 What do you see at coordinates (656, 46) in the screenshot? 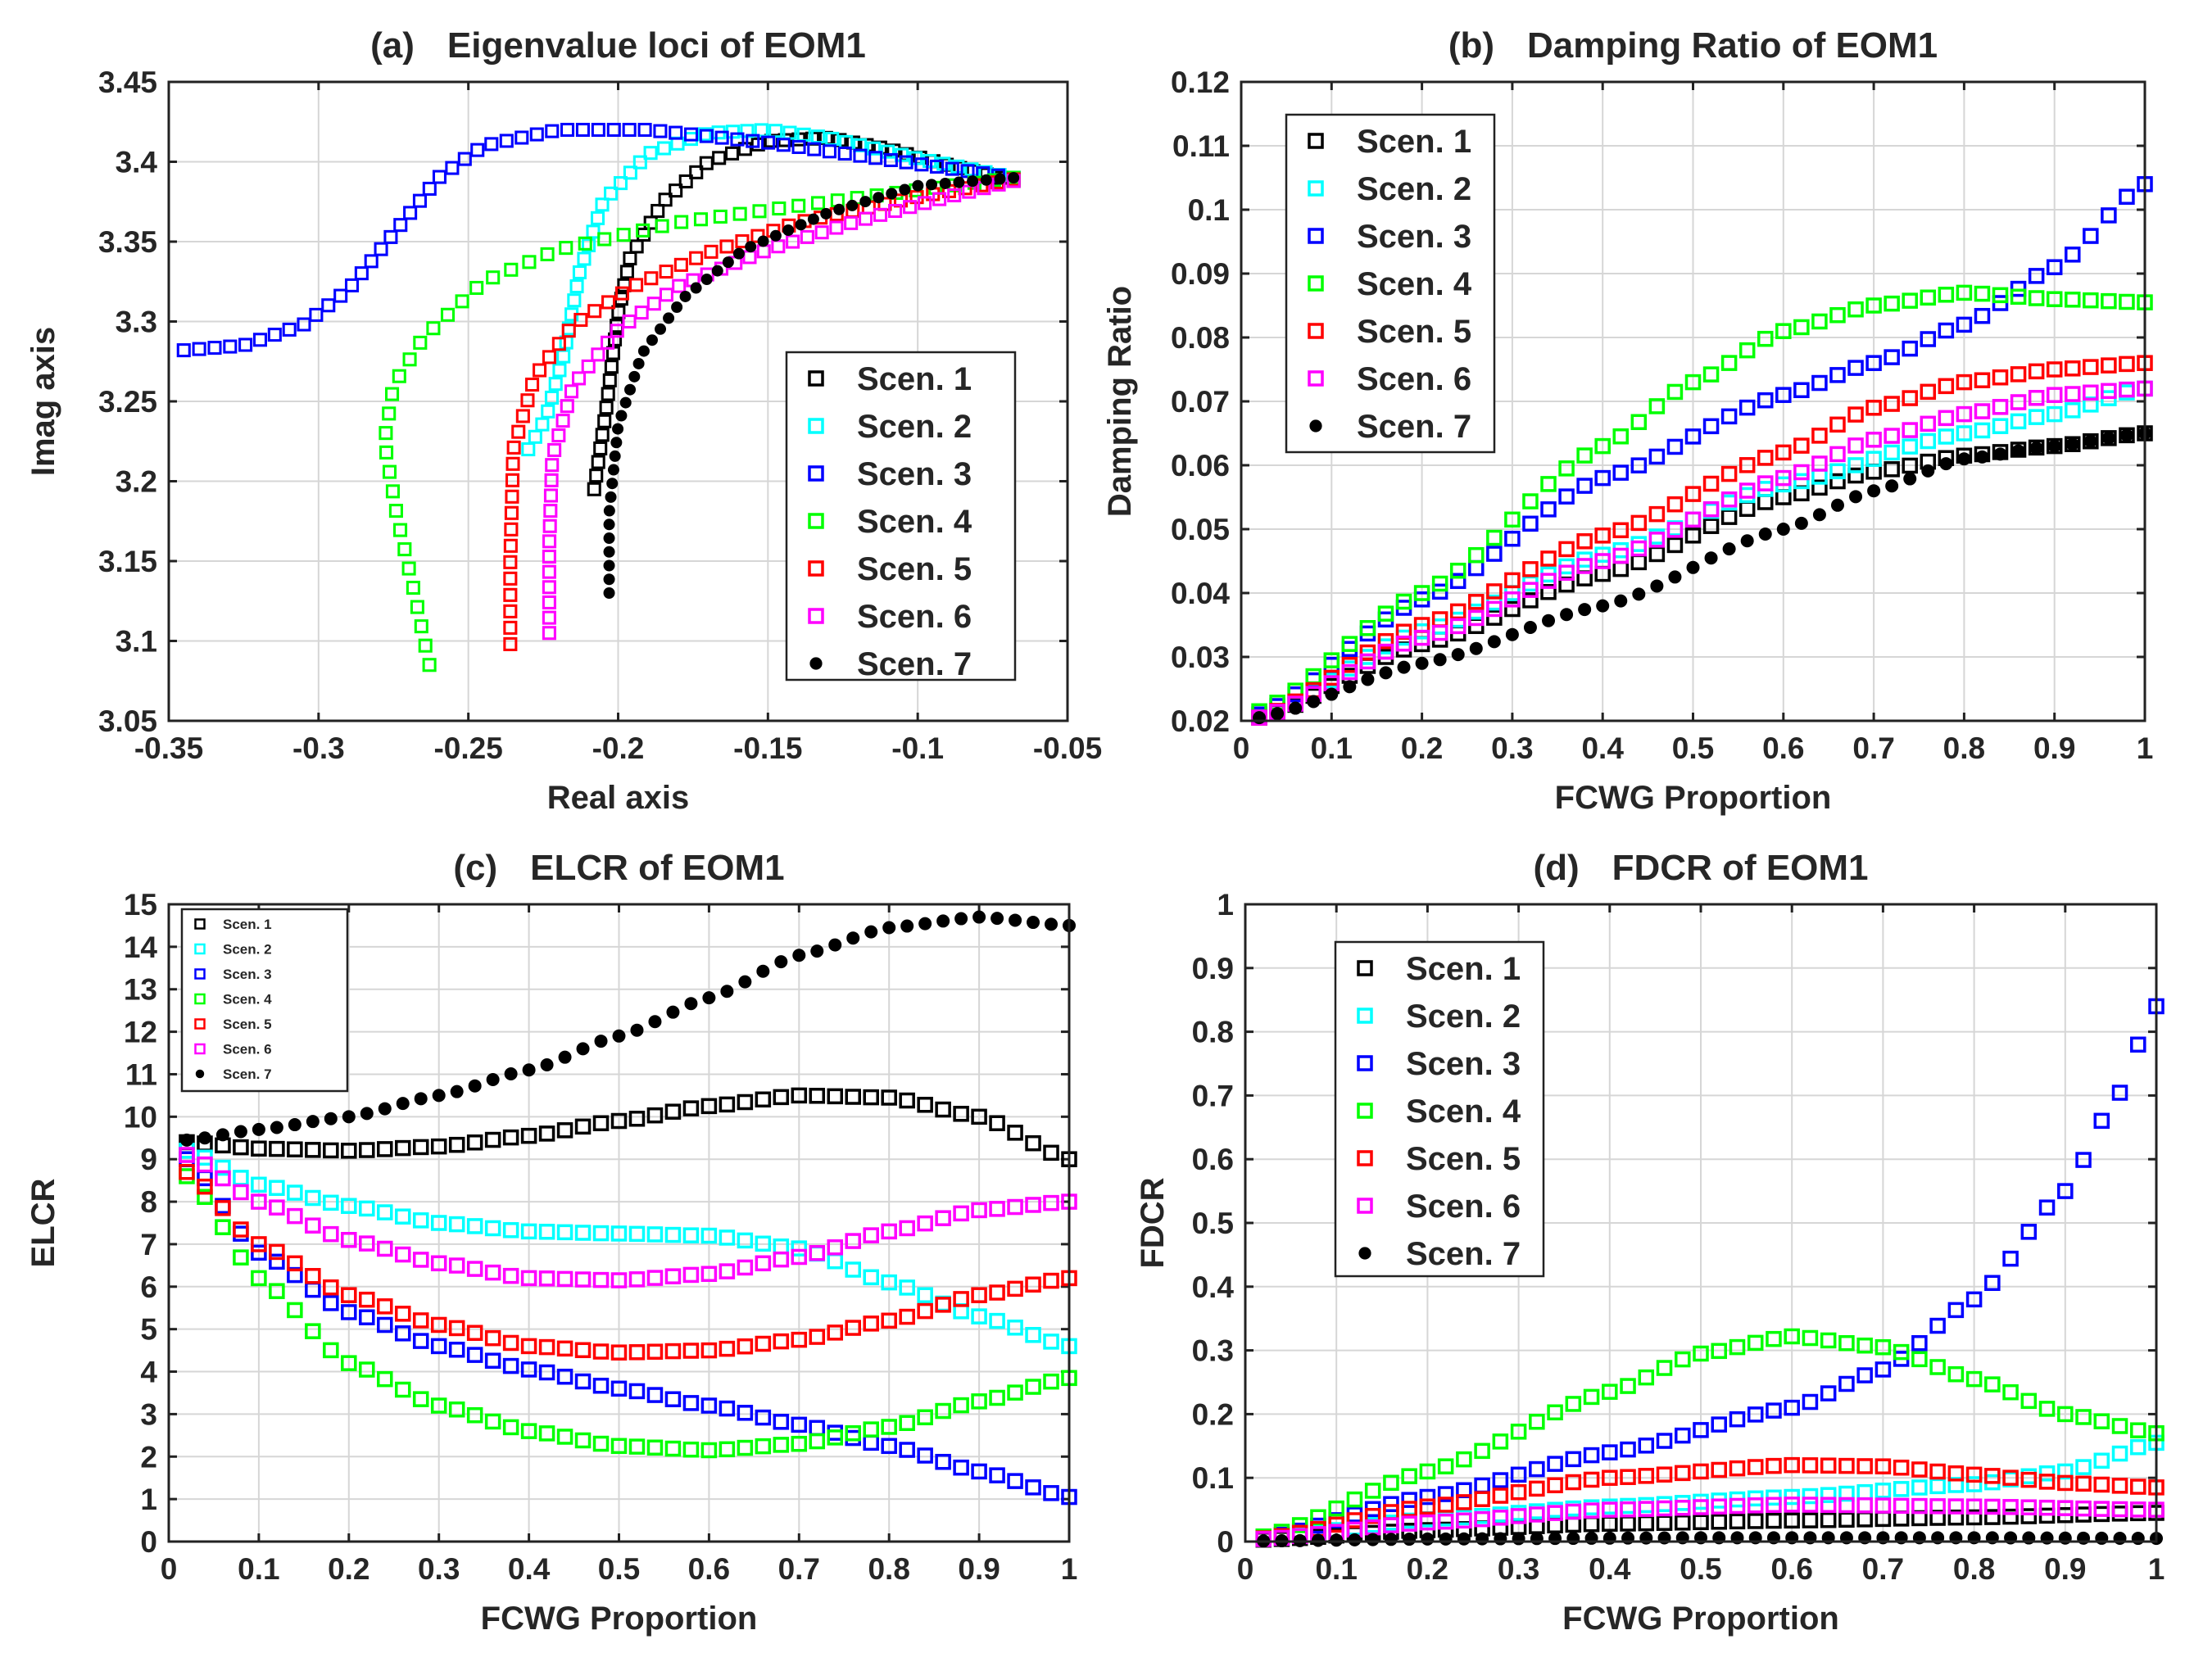
I see `panel-title: Eigenvalue loci of EOM1` at bounding box center [656, 46].